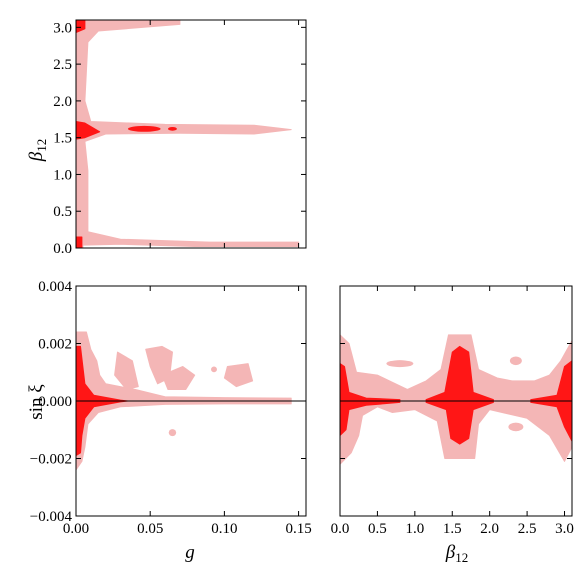 This screenshot has height=581, width=581. Describe the element at coordinates (414, 529) in the screenshot. I see `x-tick-label: 1.0` at that location.